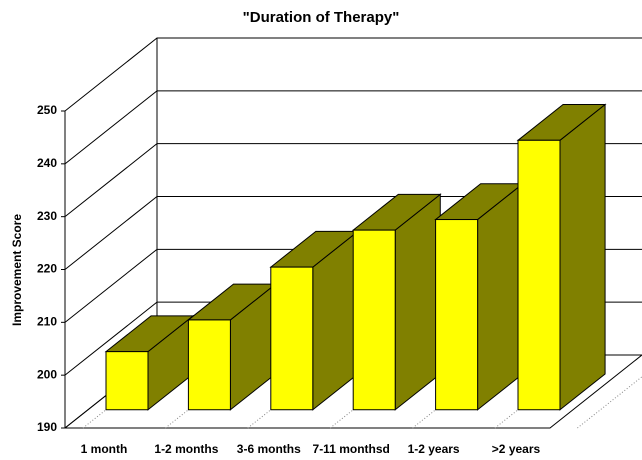 This screenshot has width=642, height=460. Describe the element at coordinates (104, 449) in the screenshot. I see `x-tick-label: 1 month` at that location.